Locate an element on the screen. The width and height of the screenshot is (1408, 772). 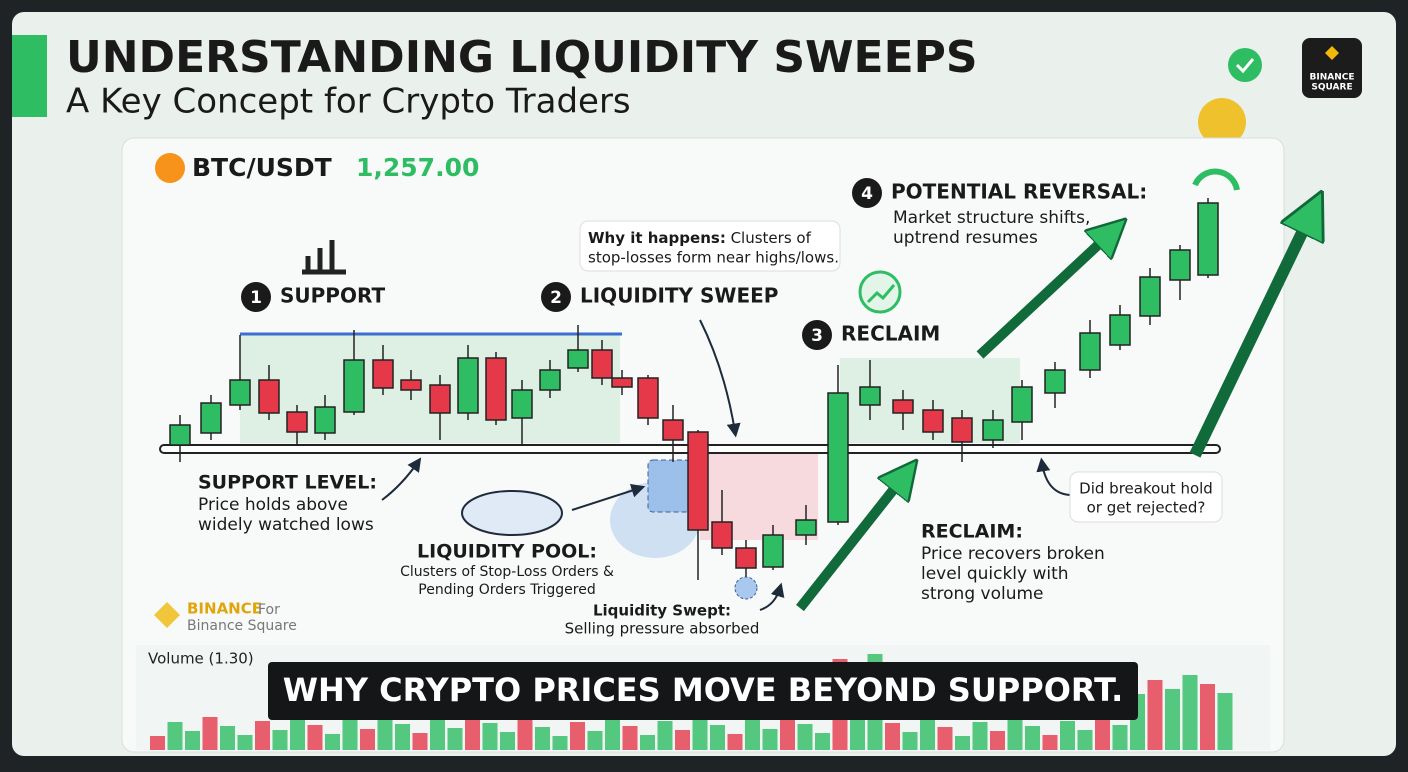
watermark: For is located at coordinates (269, 610).